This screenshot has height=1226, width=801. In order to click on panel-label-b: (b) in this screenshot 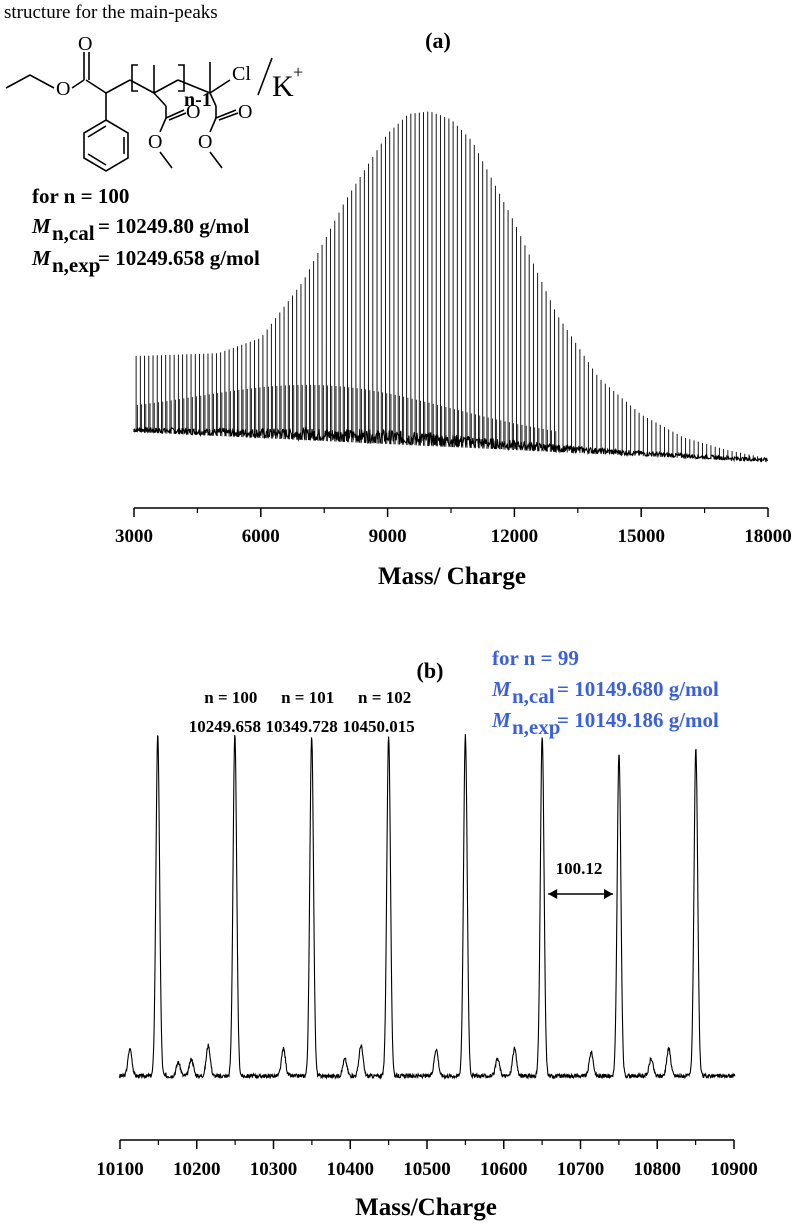, I will do `click(430, 670)`.